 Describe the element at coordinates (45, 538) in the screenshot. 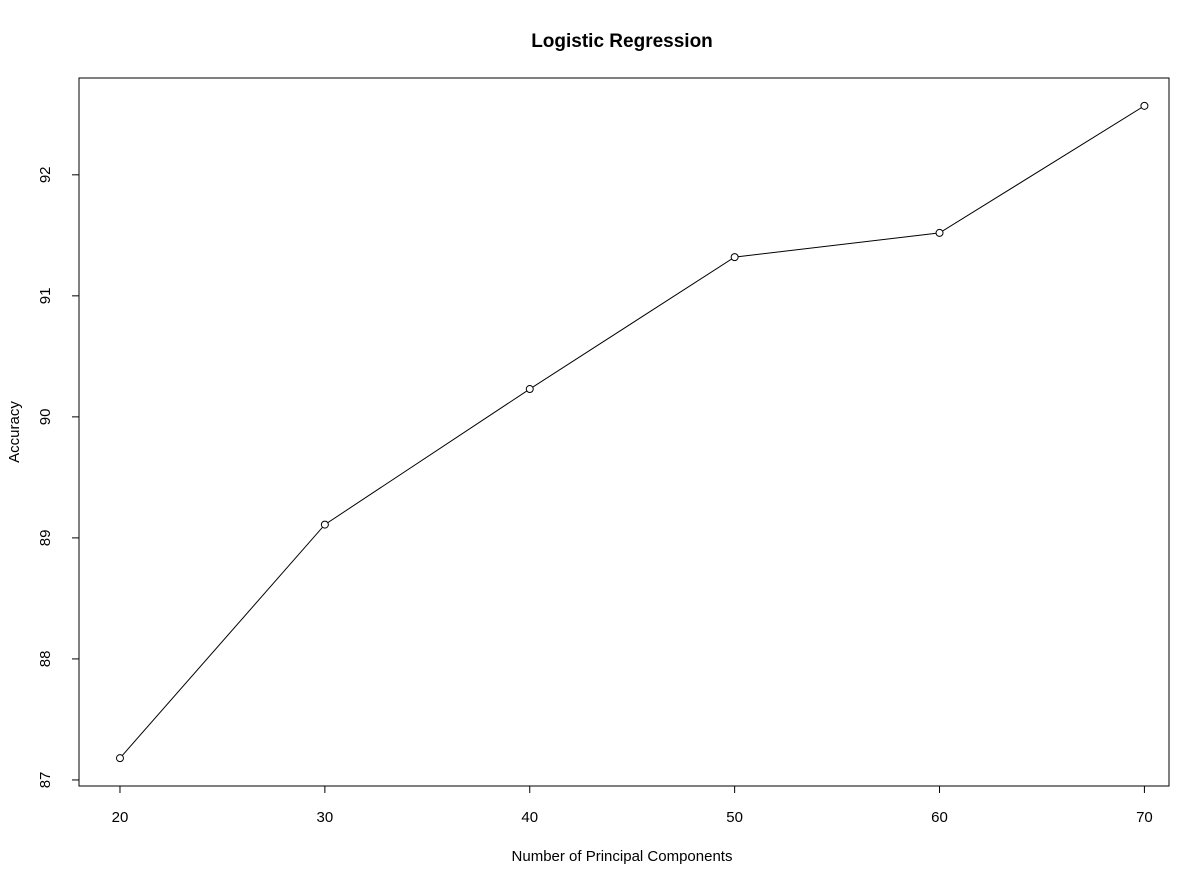

I see `y-tick-label: 89` at that location.